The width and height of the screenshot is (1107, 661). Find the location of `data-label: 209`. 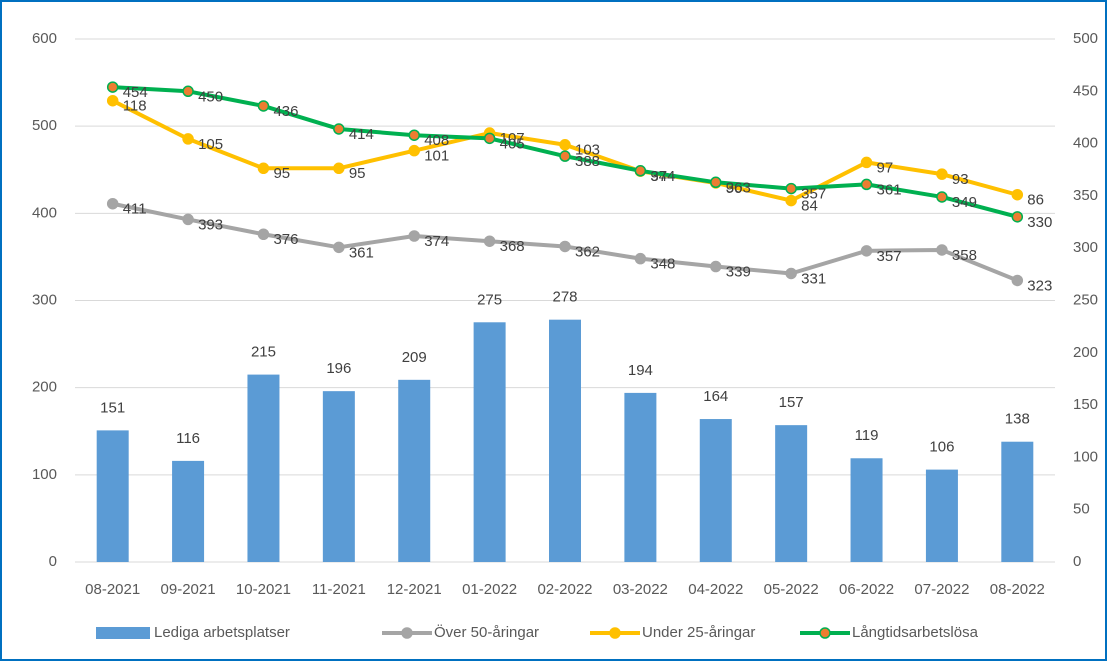

data-label: 209 is located at coordinates (414, 357).